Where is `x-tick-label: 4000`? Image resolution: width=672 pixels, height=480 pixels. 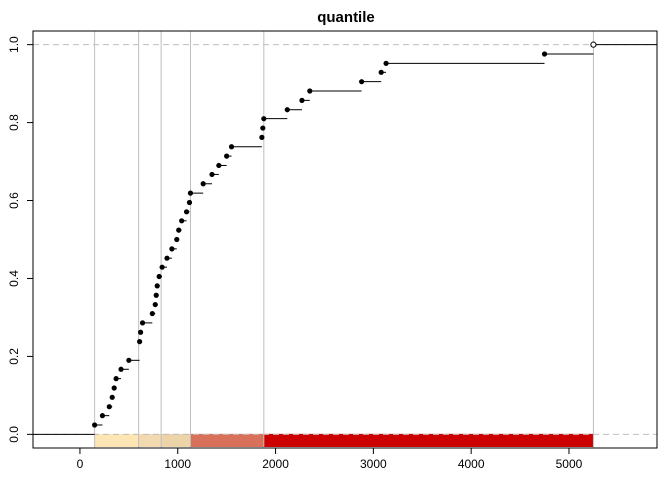 x-tick-label: 4000 is located at coordinates (471, 464).